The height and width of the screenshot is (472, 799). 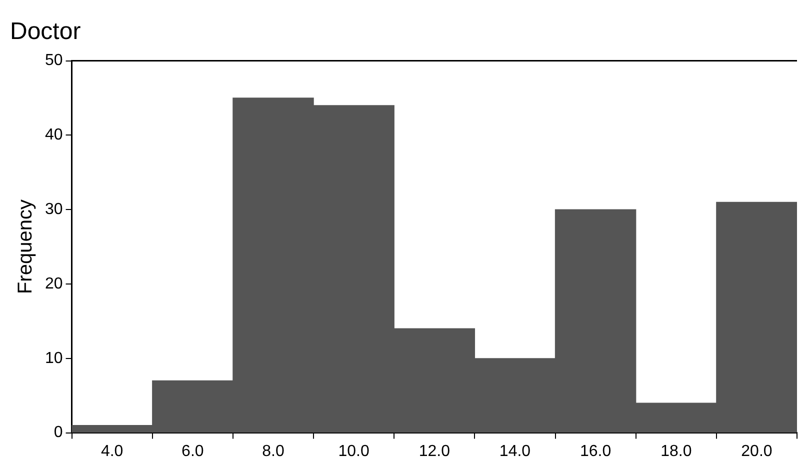 What do you see at coordinates (193, 451) in the screenshot?
I see `x-tick-label: 6.0` at bounding box center [193, 451].